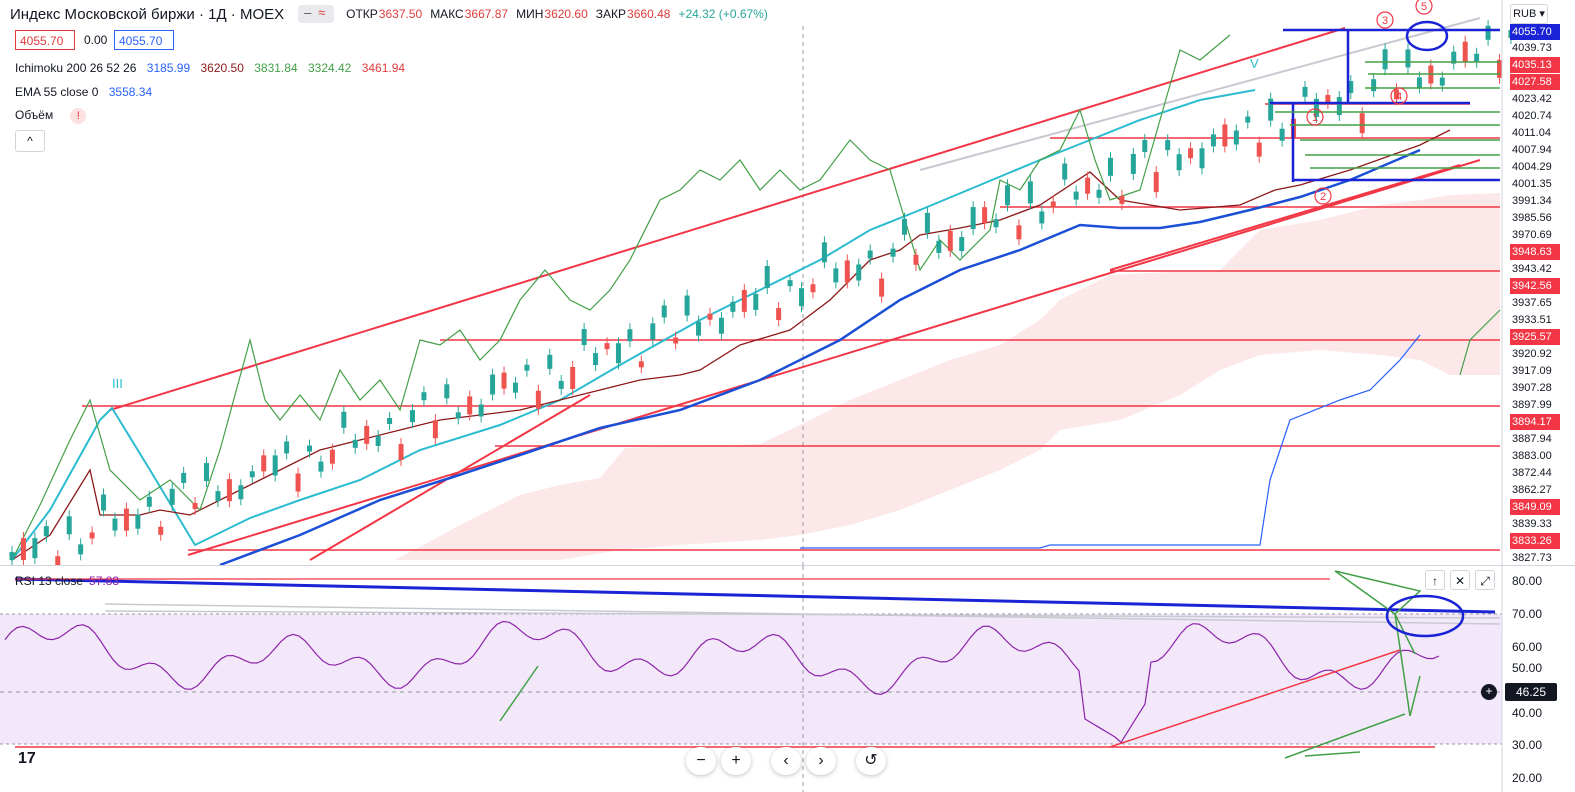 Image resolution: width=1575 pixels, height=792 pixels. I want to click on scroll-right-button: ›, so click(821, 761).